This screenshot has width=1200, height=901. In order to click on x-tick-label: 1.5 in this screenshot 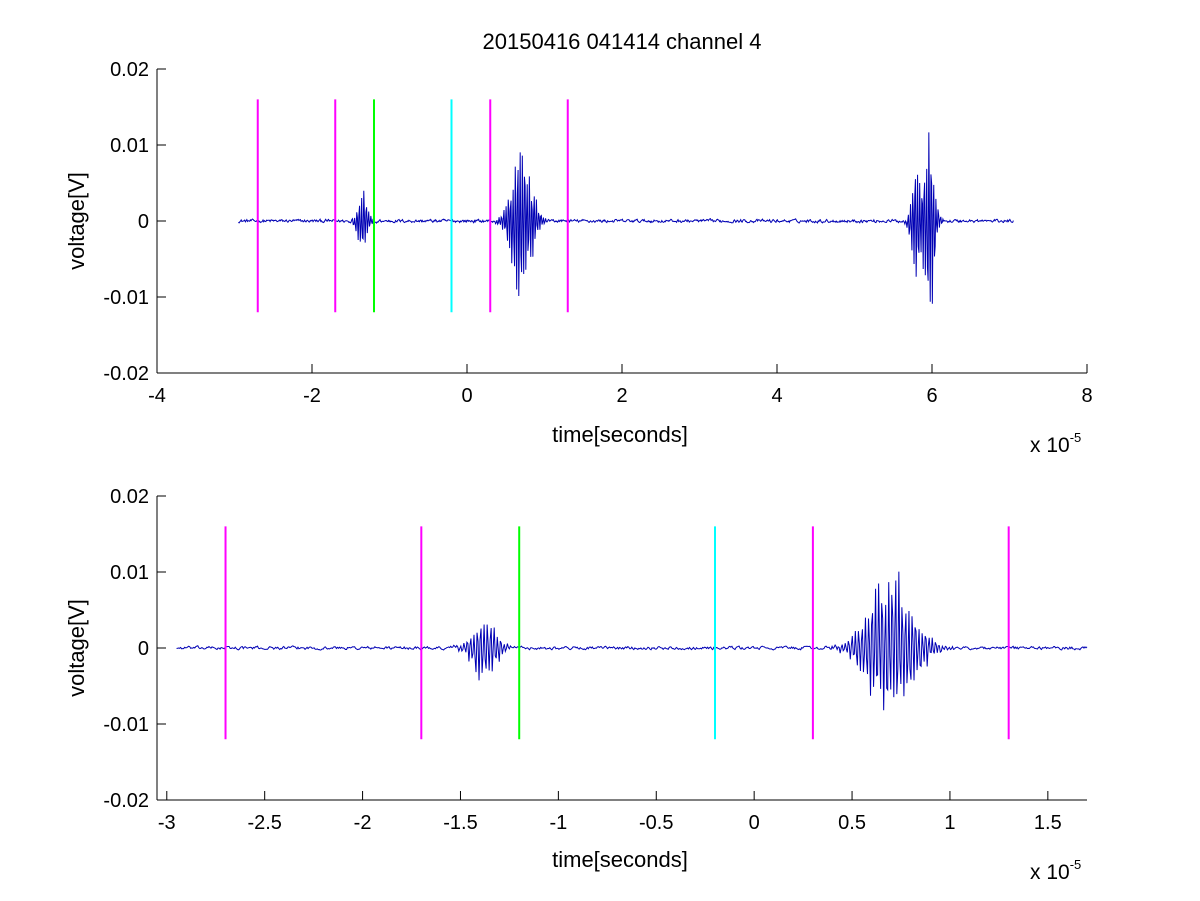, I will do `click(1048, 823)`.